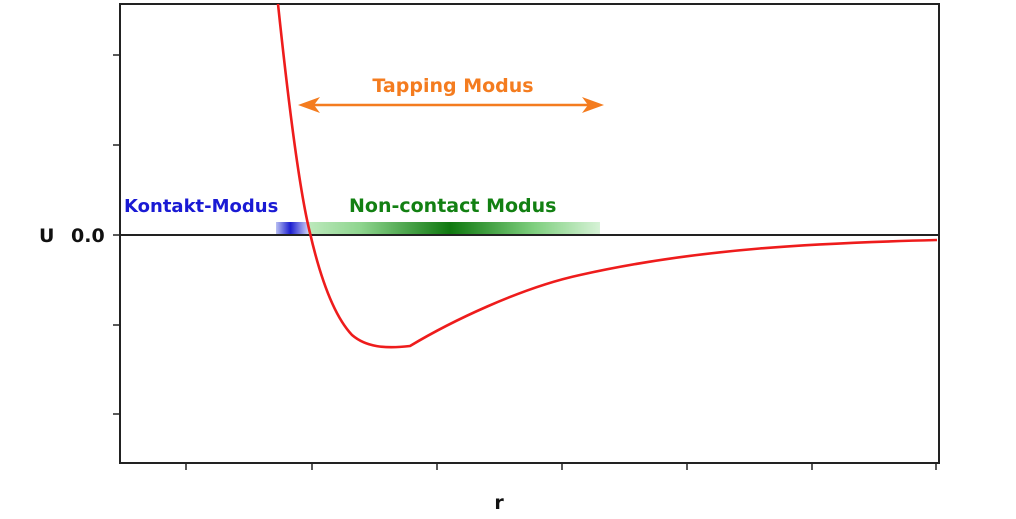  I want to click on tapping-range-arrow, so click(451, 105).